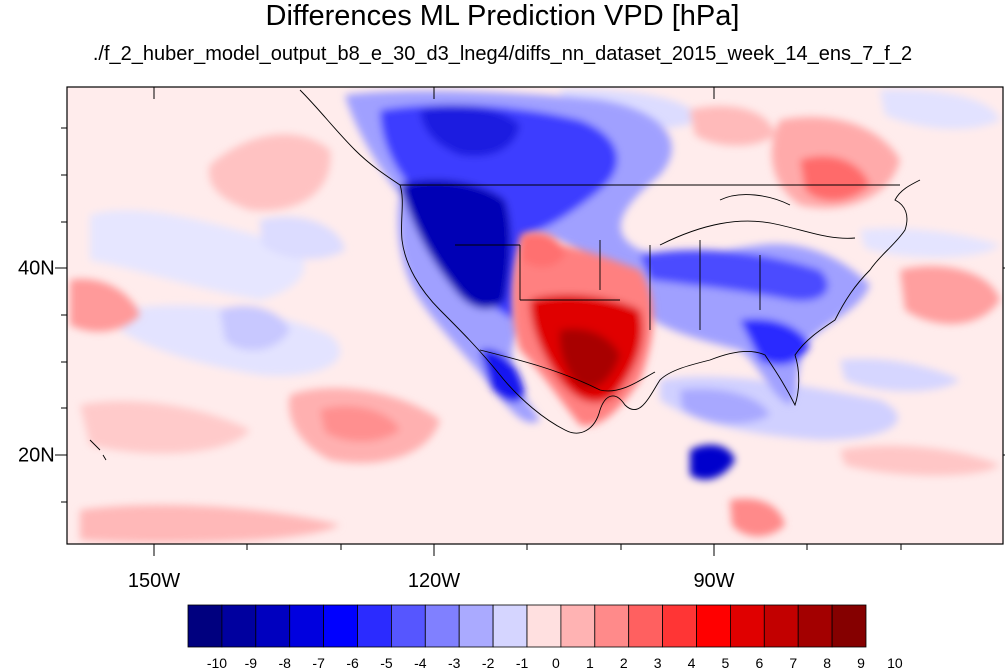  What do you see at coordinates (36, 268) in the screenshot?
I see `lat-label-40n: 40N` at bounding box center [36, 268].